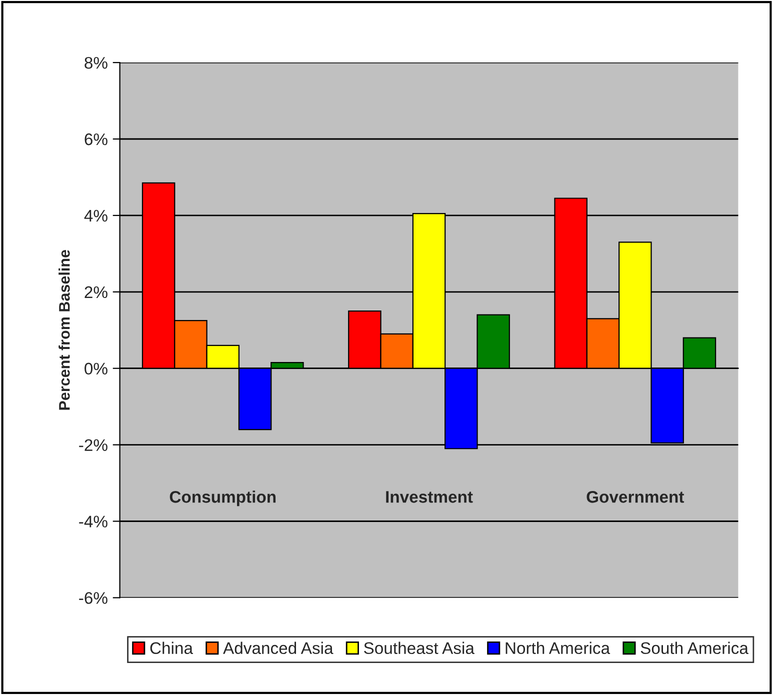 The height and width of the screenshot is (695, 773). I want to click on legend-label: North America, so click(558, 648).